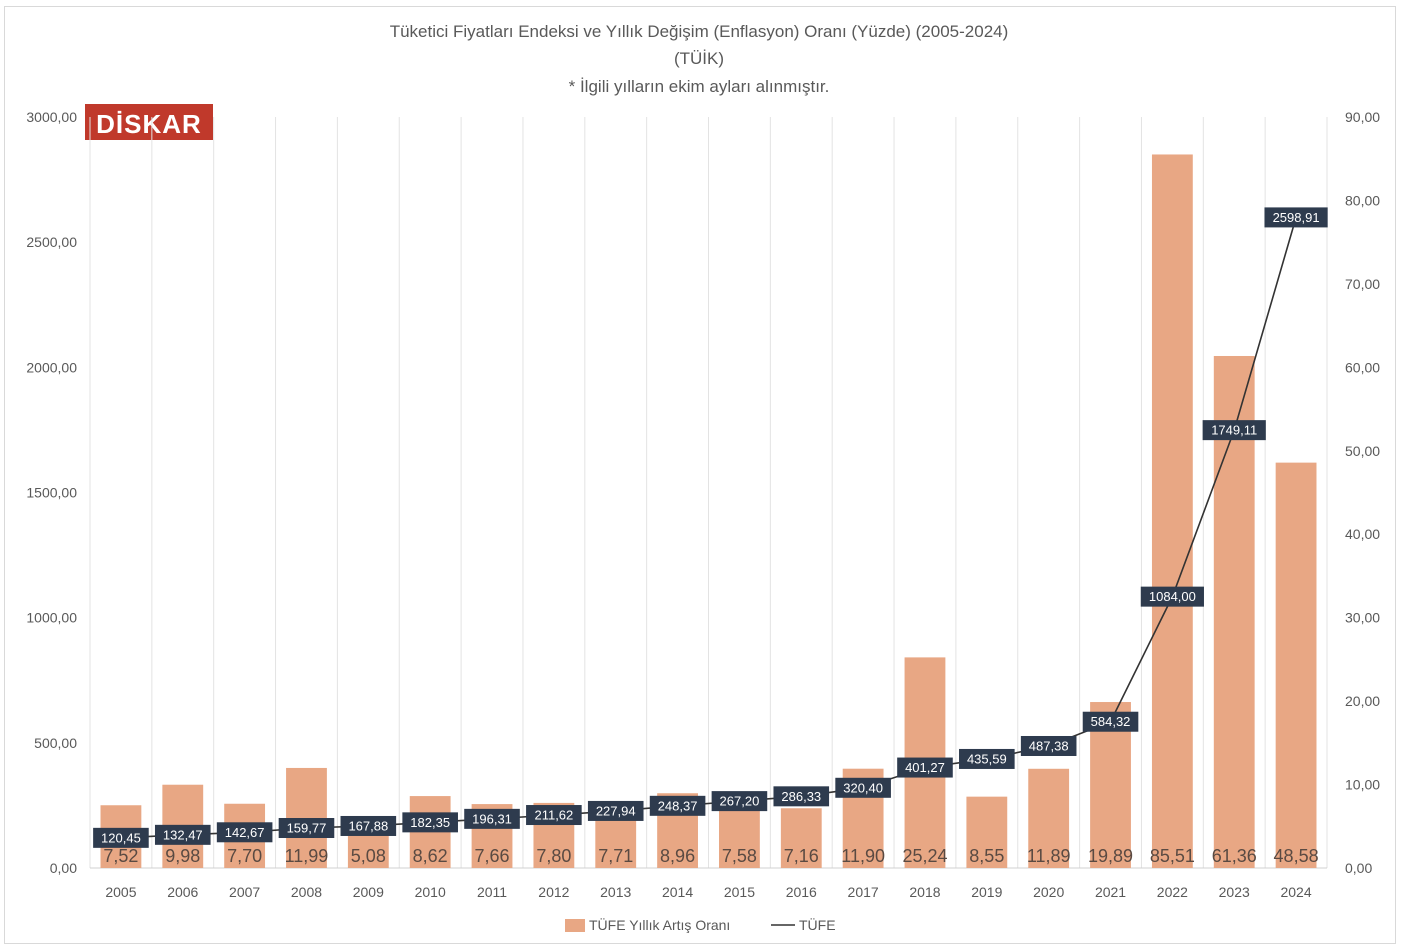 The image size is (1402, 952). What do you see at coordinates (1049, 856) in the screenshot?
I see `bar-data-label: 11,89` at bounding box center [1049, 856].